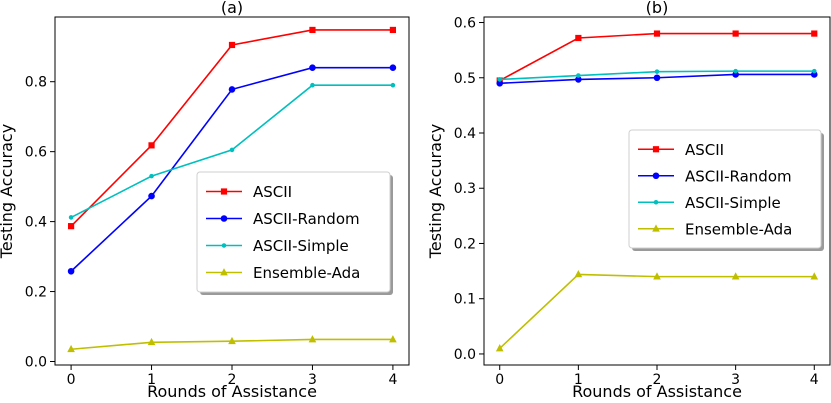 The width and height of the screenshot is (831, 403). What do you see at coordinates (232, 8) in the screenshot?
I see `chart-title: (a)` at bounding box center [232, 8].